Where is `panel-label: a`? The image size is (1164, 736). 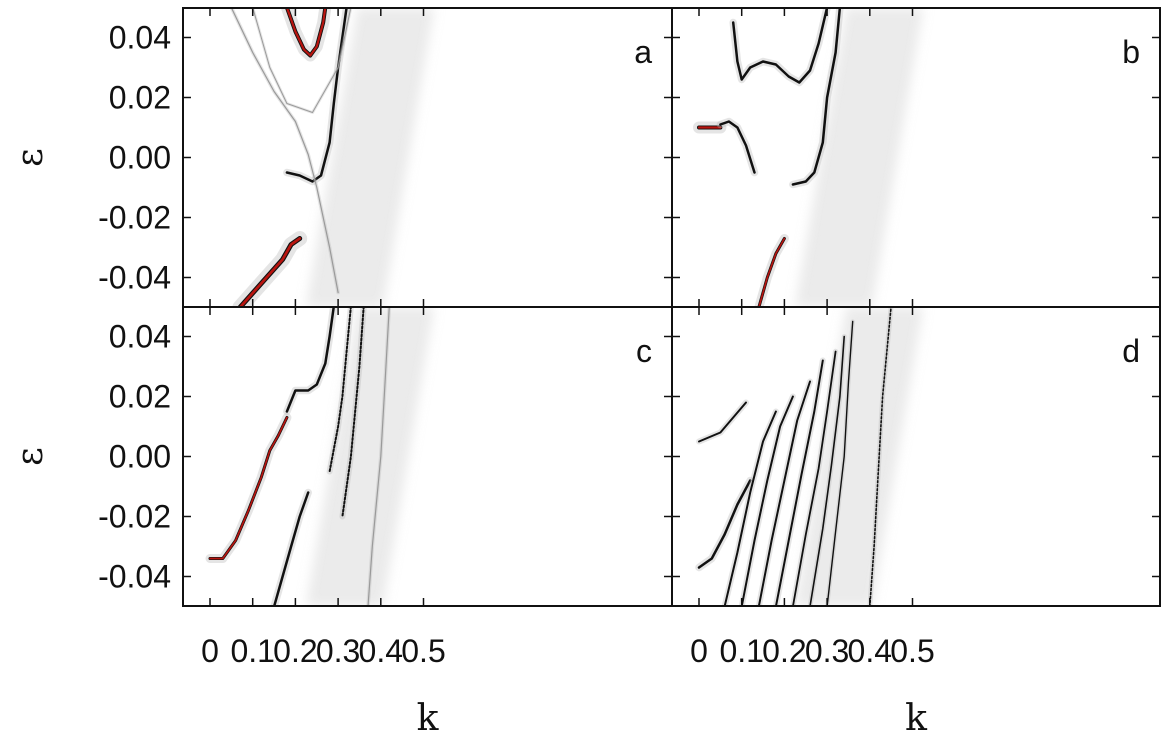
panel-label: a is located at coordinates (643, 52).